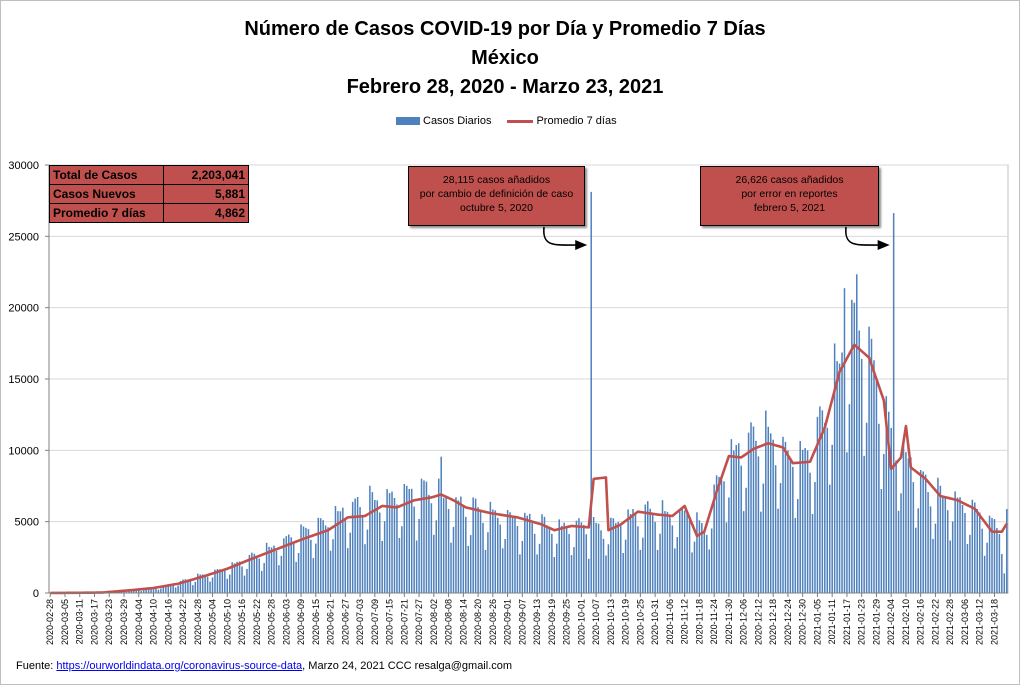 The height and width of the screenshot is (685, 1020). I want to click on legend-bar-label: Casos Diarios, so click(457, 121).